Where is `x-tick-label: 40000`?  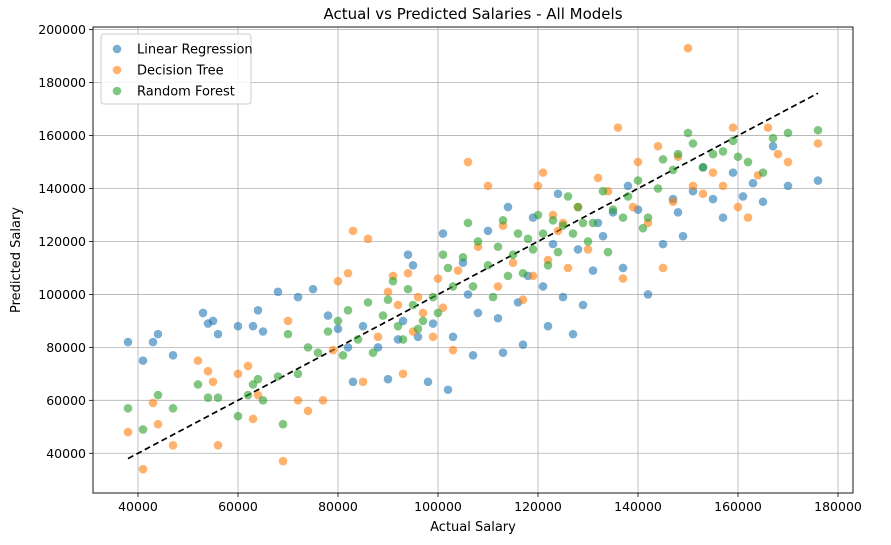
x-tick-label: 40000 is located at coordinates (138, 506).